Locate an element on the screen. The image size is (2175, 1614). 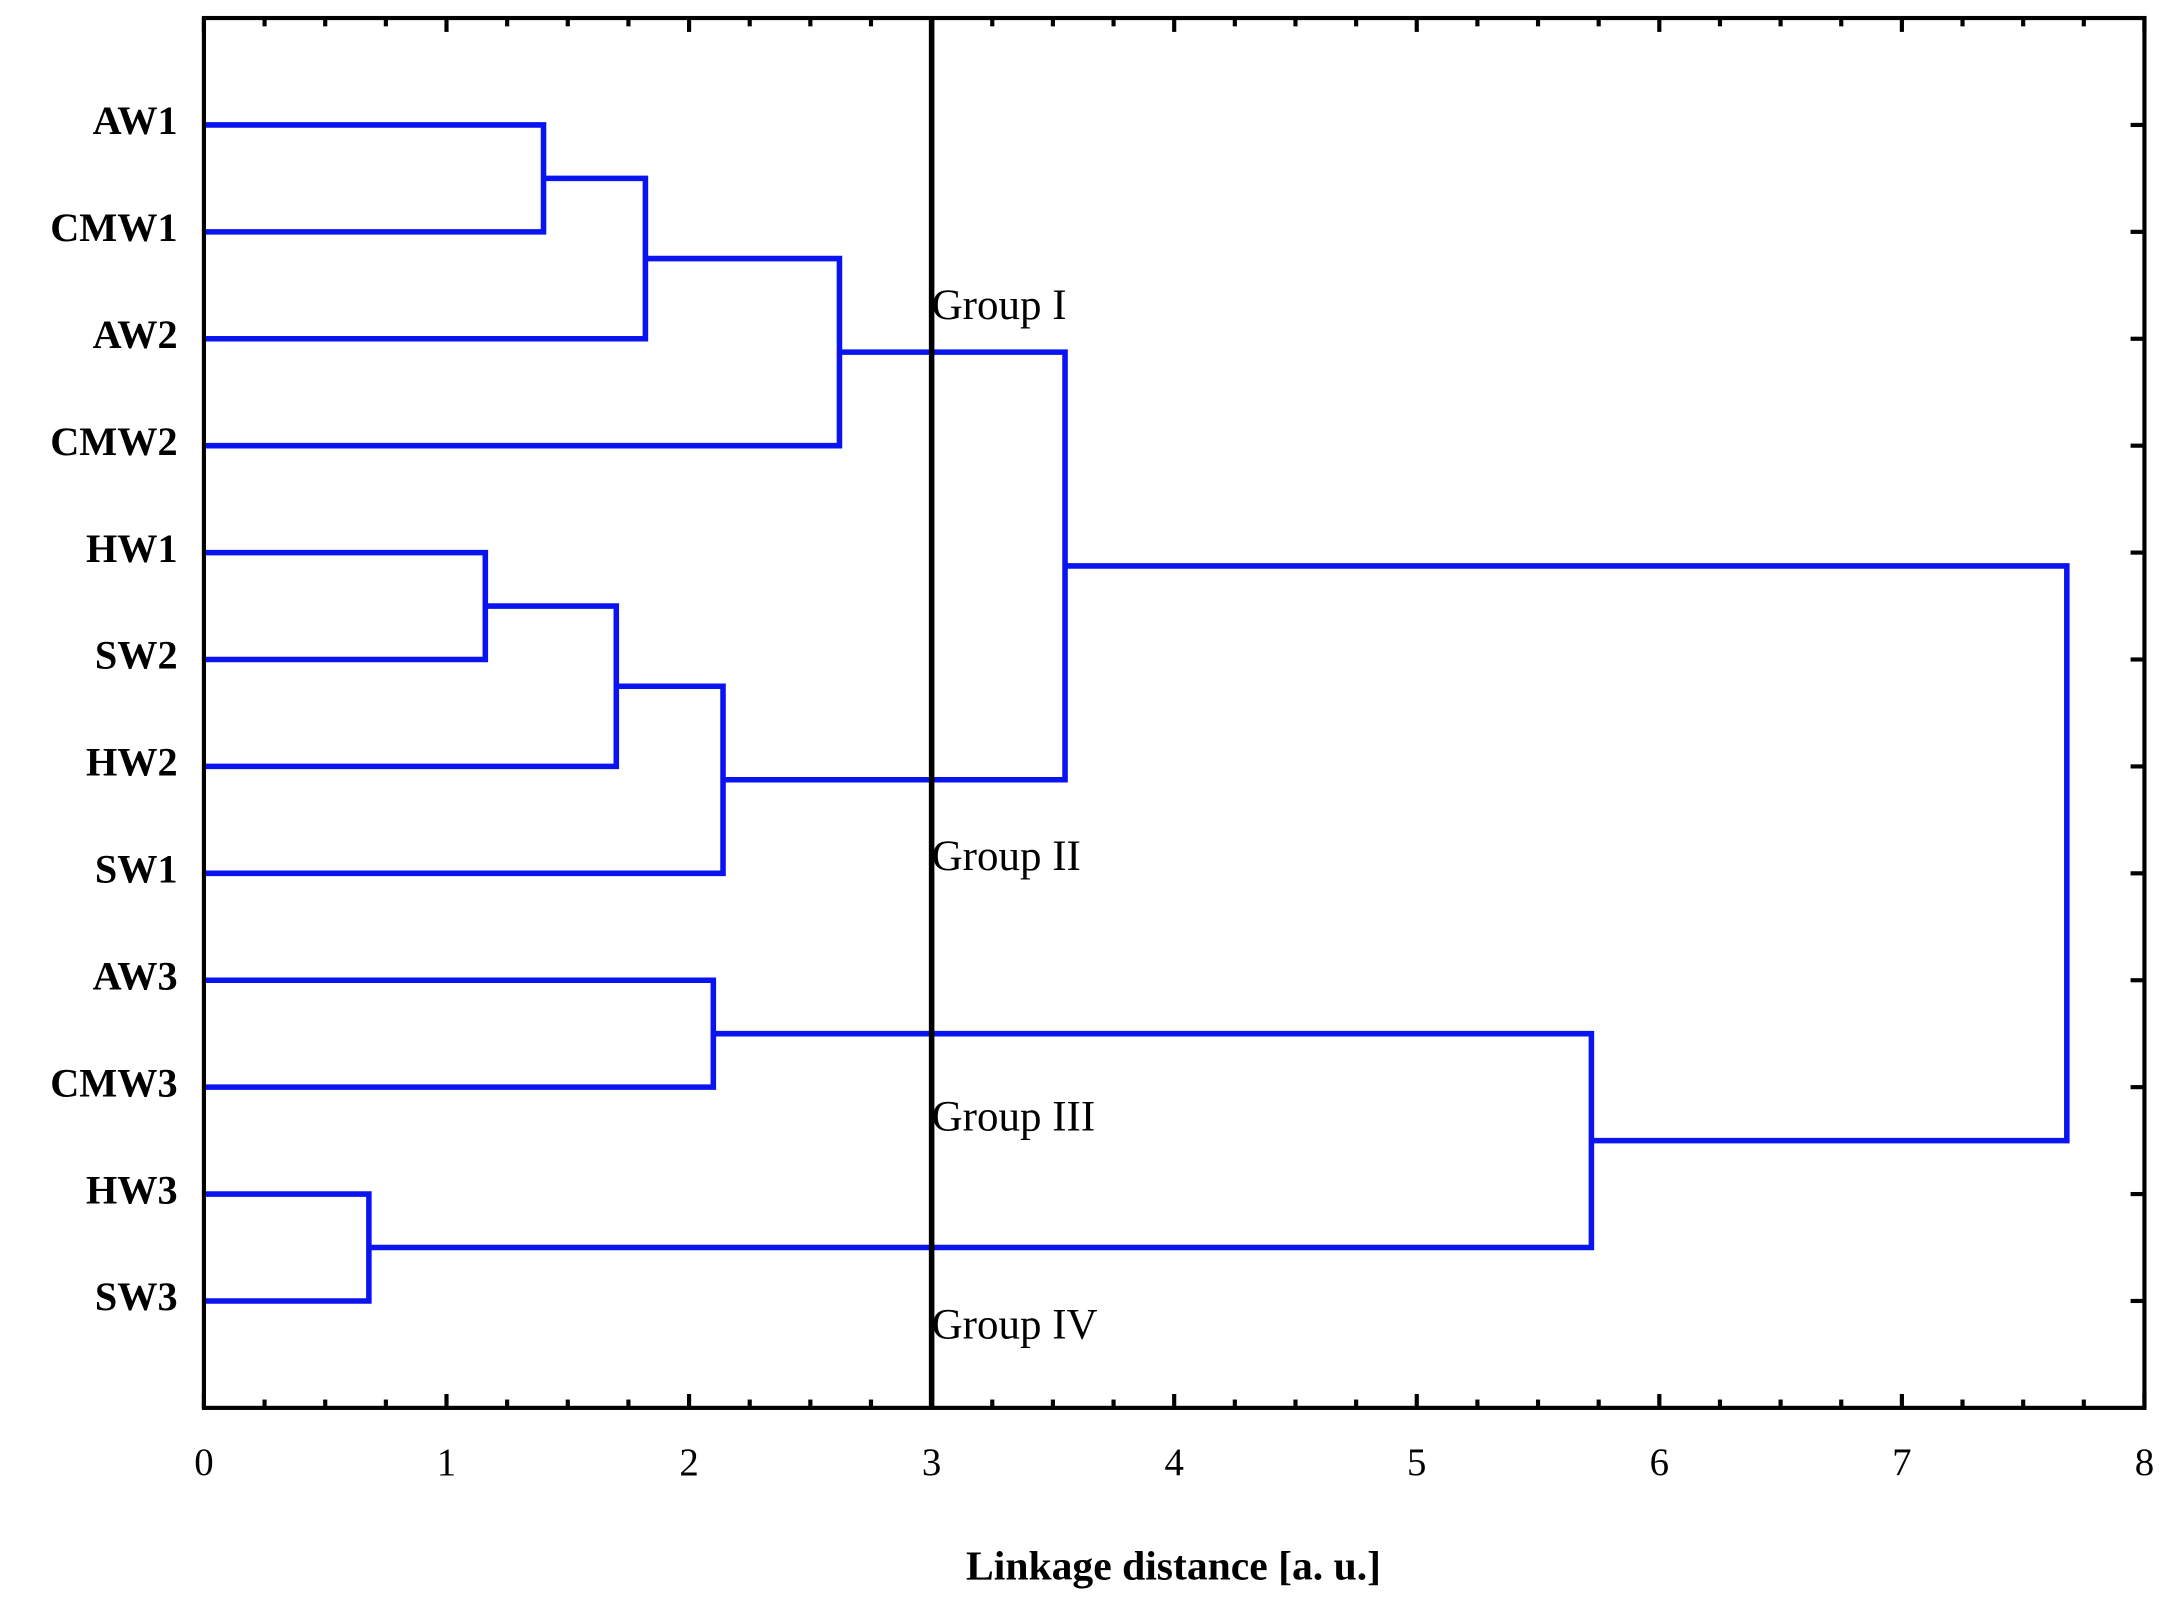
x-tick-label: 8 is located at coordinates (2144, 1462).